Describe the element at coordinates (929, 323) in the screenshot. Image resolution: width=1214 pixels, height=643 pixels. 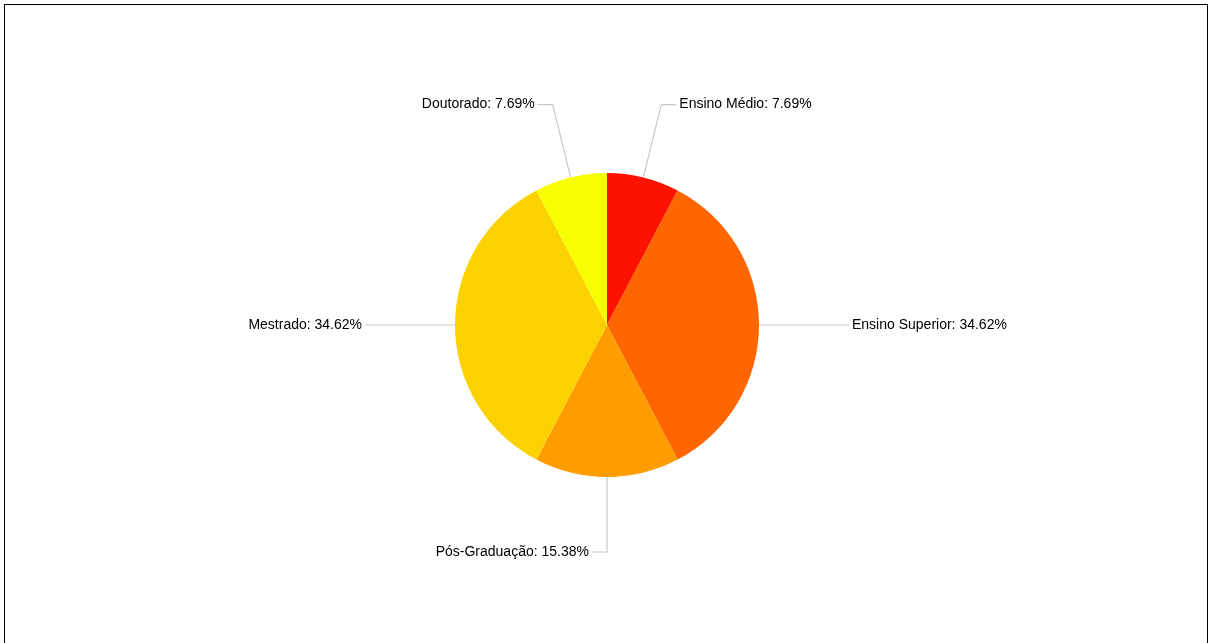
I see `slice-label: Ensino Superior: 34.62%` at that location.